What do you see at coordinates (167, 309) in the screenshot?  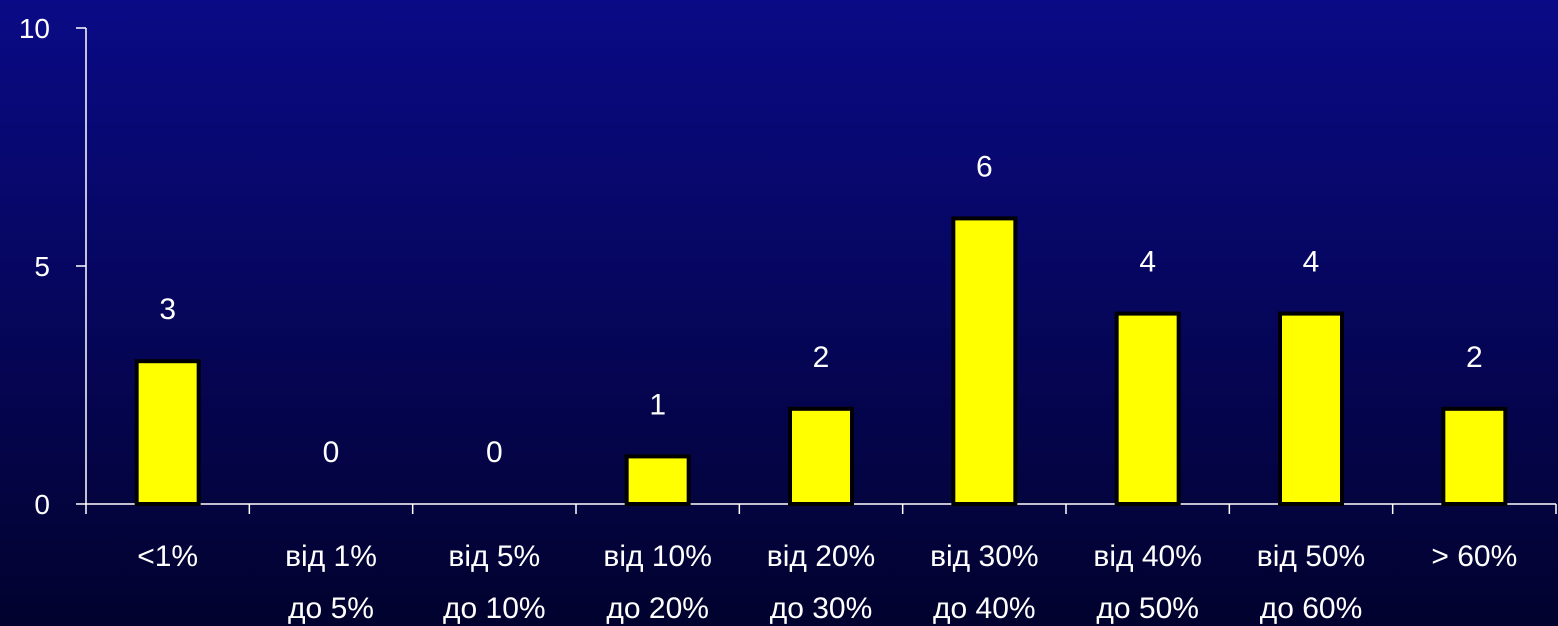 I see `data-label: 3` at bounding box center [167, 309].